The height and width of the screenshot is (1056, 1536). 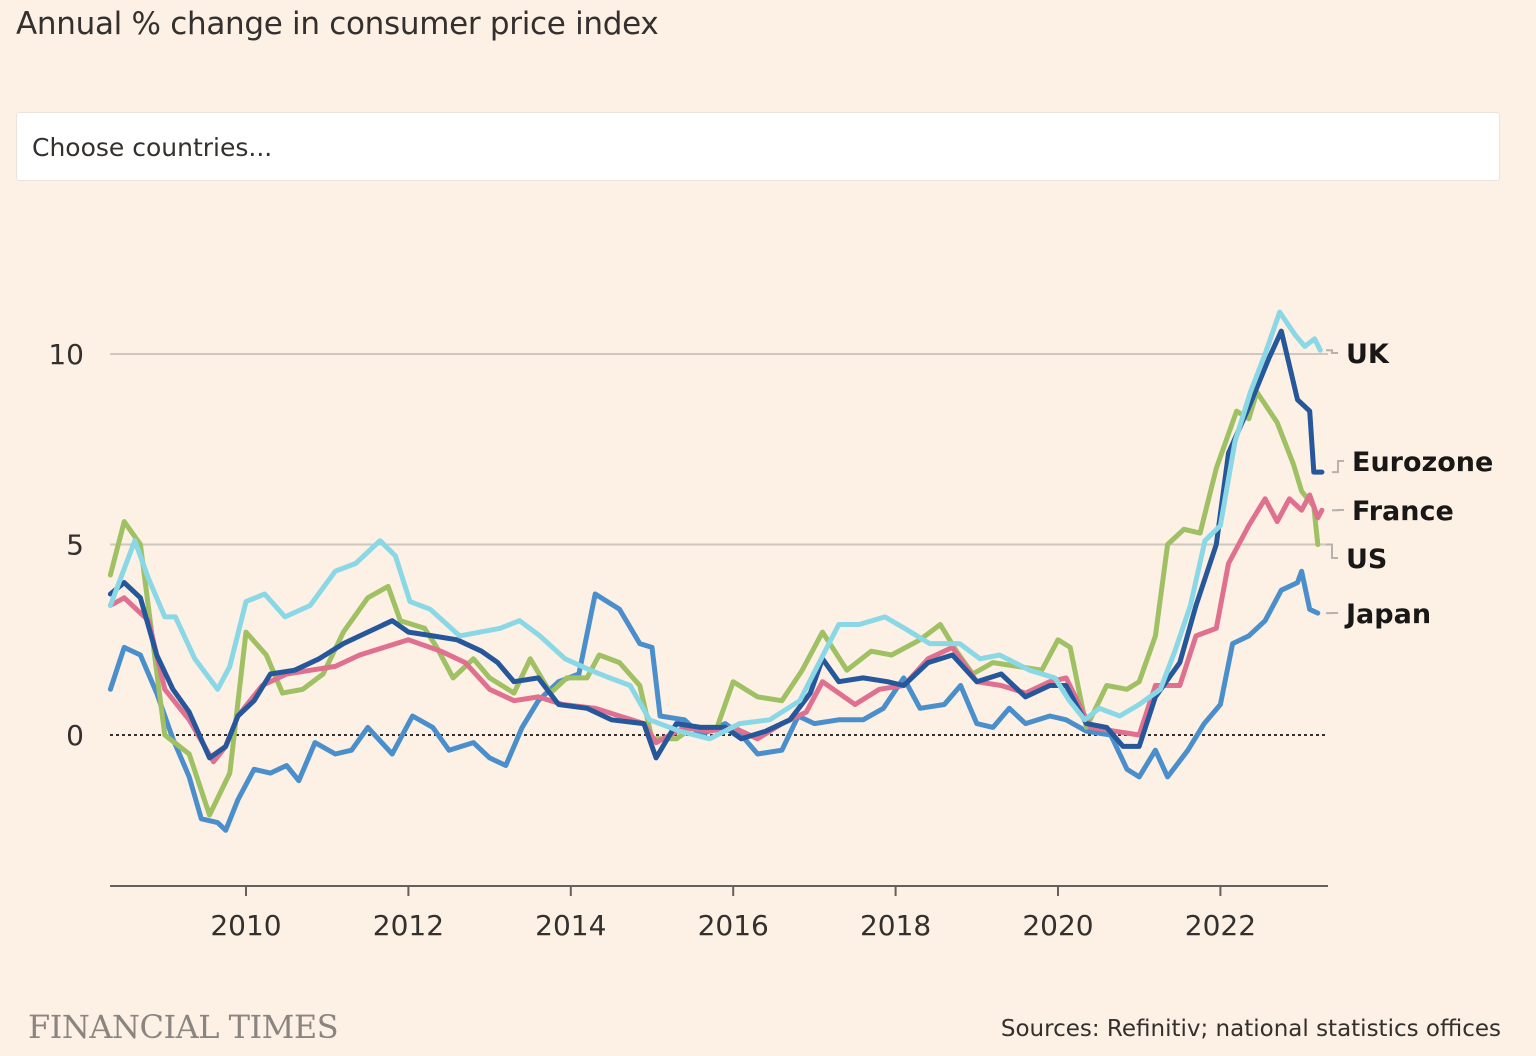 What do you see at coordinates (1057, 925) in the screenshot?
I see `x-tick-label: 2020` at bounding box center [1057, 925].